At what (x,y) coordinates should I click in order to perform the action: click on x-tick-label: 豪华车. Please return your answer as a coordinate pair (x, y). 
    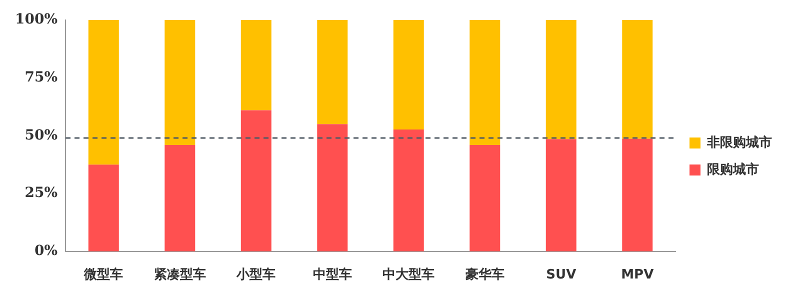
    Looking at the image, I should click on (484, 274).